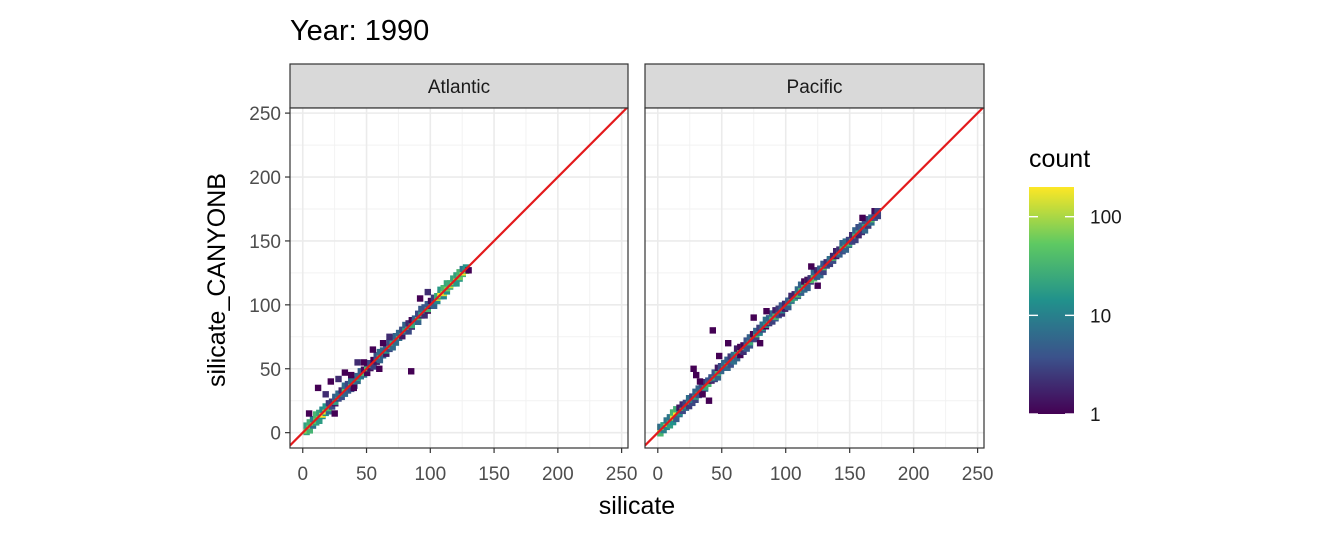  I want to click on x-axis-title: silicate, so click(637, 506).